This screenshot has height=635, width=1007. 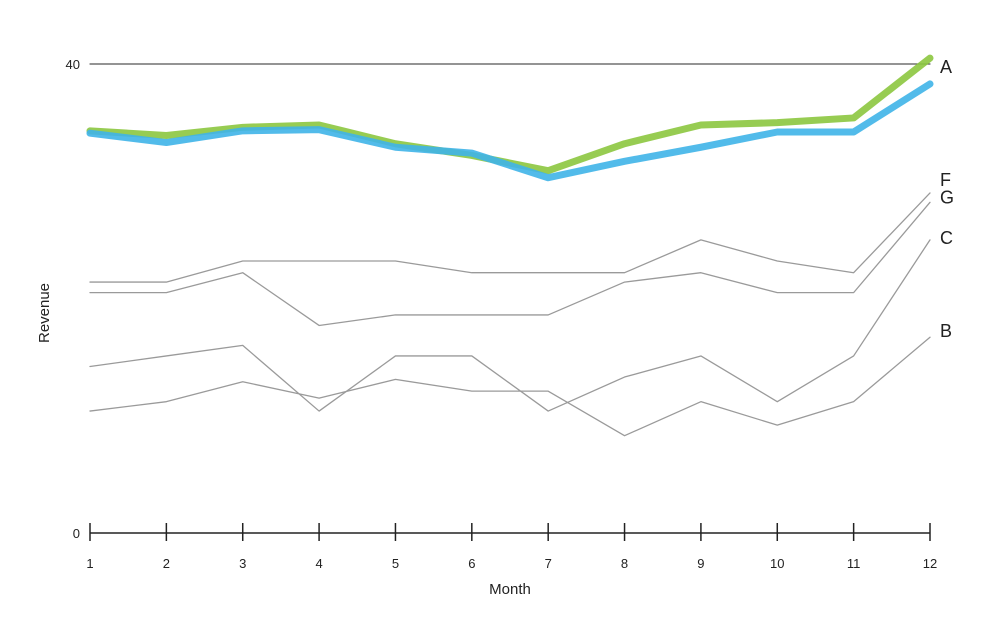 What do you see at coordinates (242, 563) in the screenshot?
I see `x-tick-label: 3` at bounding box center [242, 563].